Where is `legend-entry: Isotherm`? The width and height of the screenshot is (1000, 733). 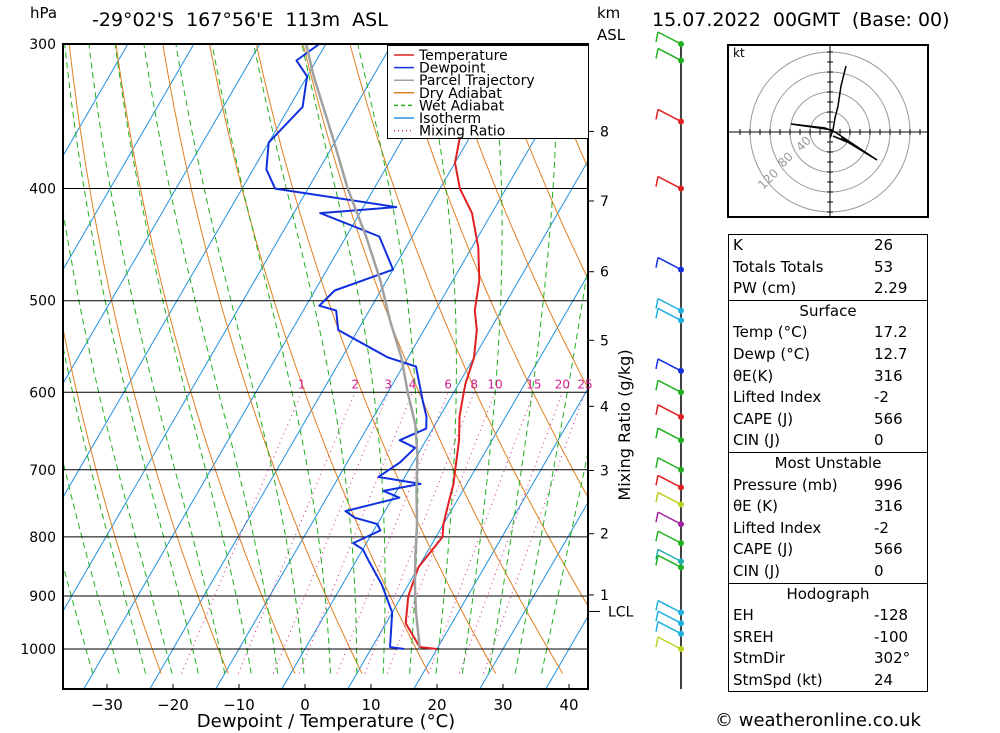 legend-entry: Isotherm is located at coordinates (450, 119).